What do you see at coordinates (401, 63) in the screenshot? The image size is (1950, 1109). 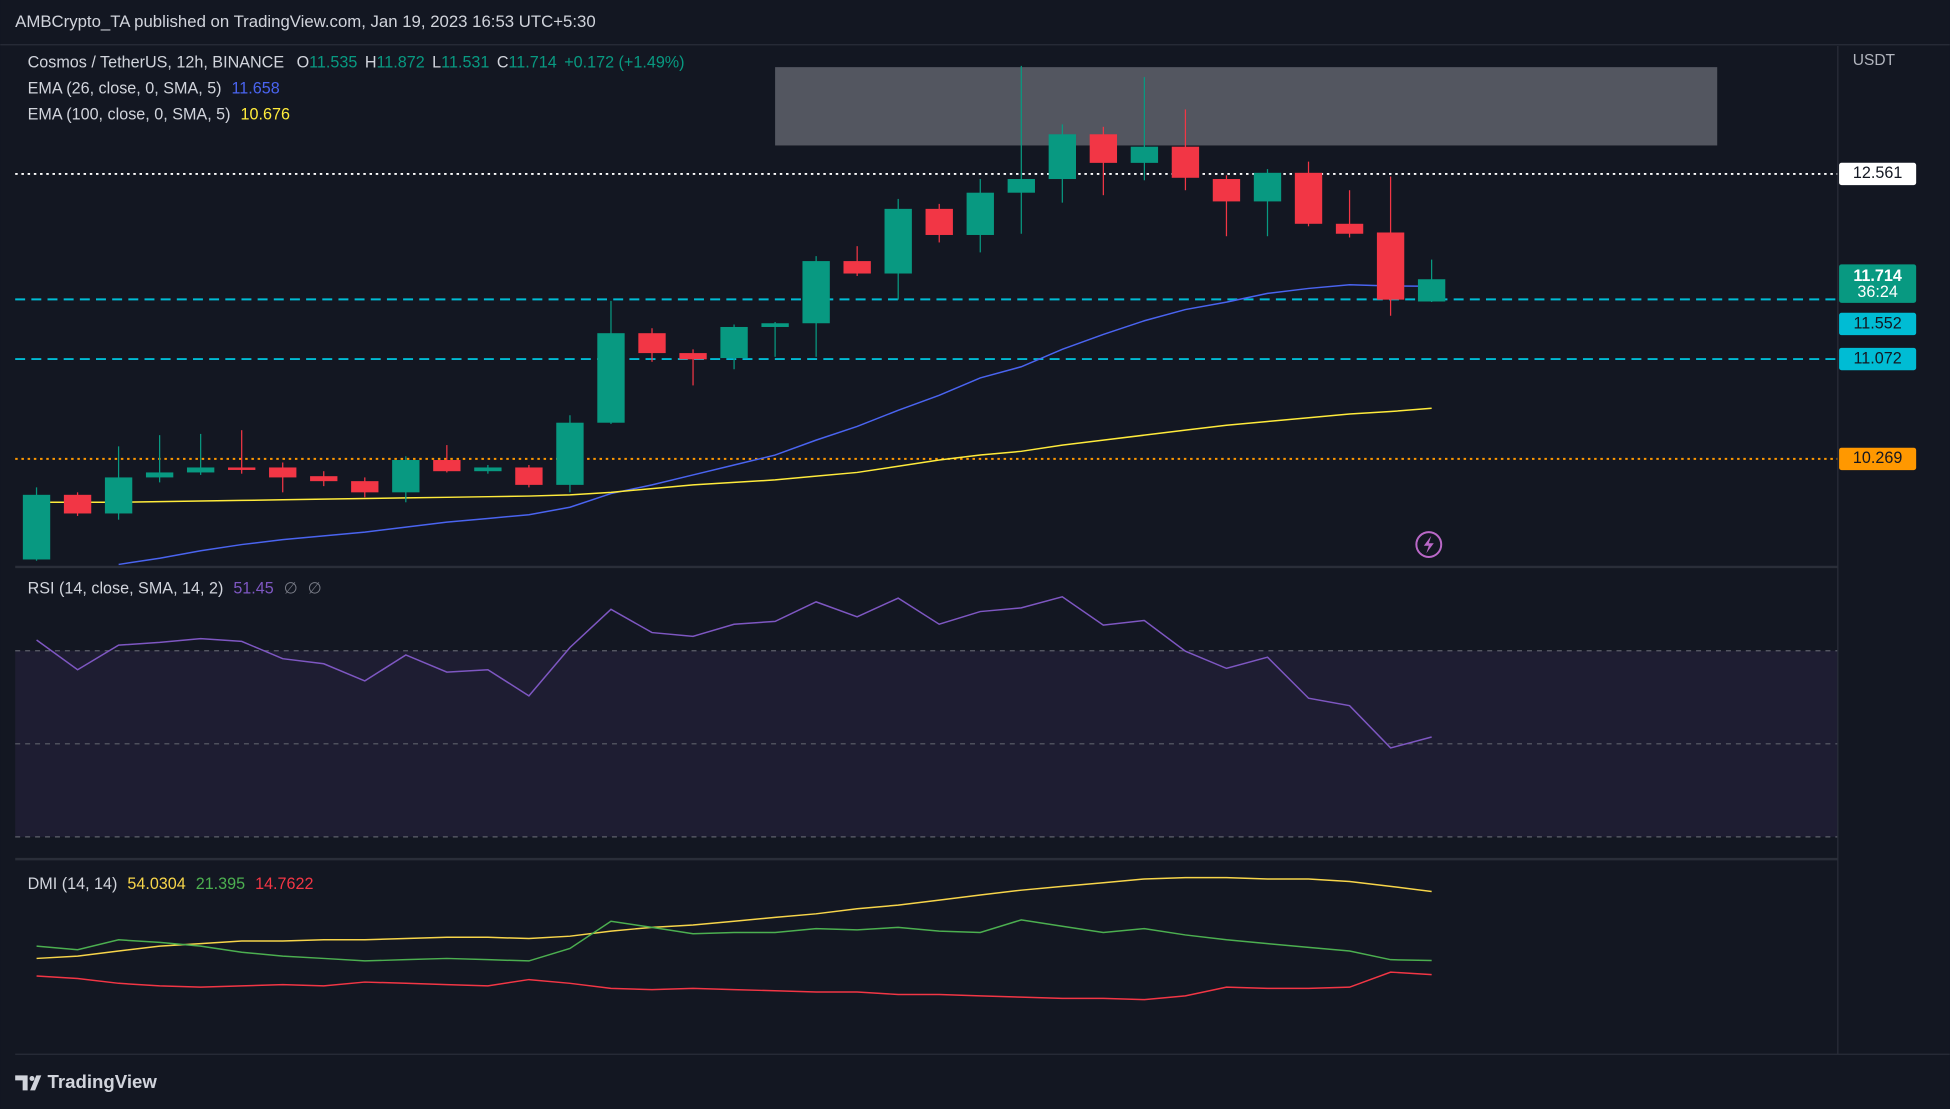 I see `ohlc-value: 11.872` at bounding box center [401, 63].